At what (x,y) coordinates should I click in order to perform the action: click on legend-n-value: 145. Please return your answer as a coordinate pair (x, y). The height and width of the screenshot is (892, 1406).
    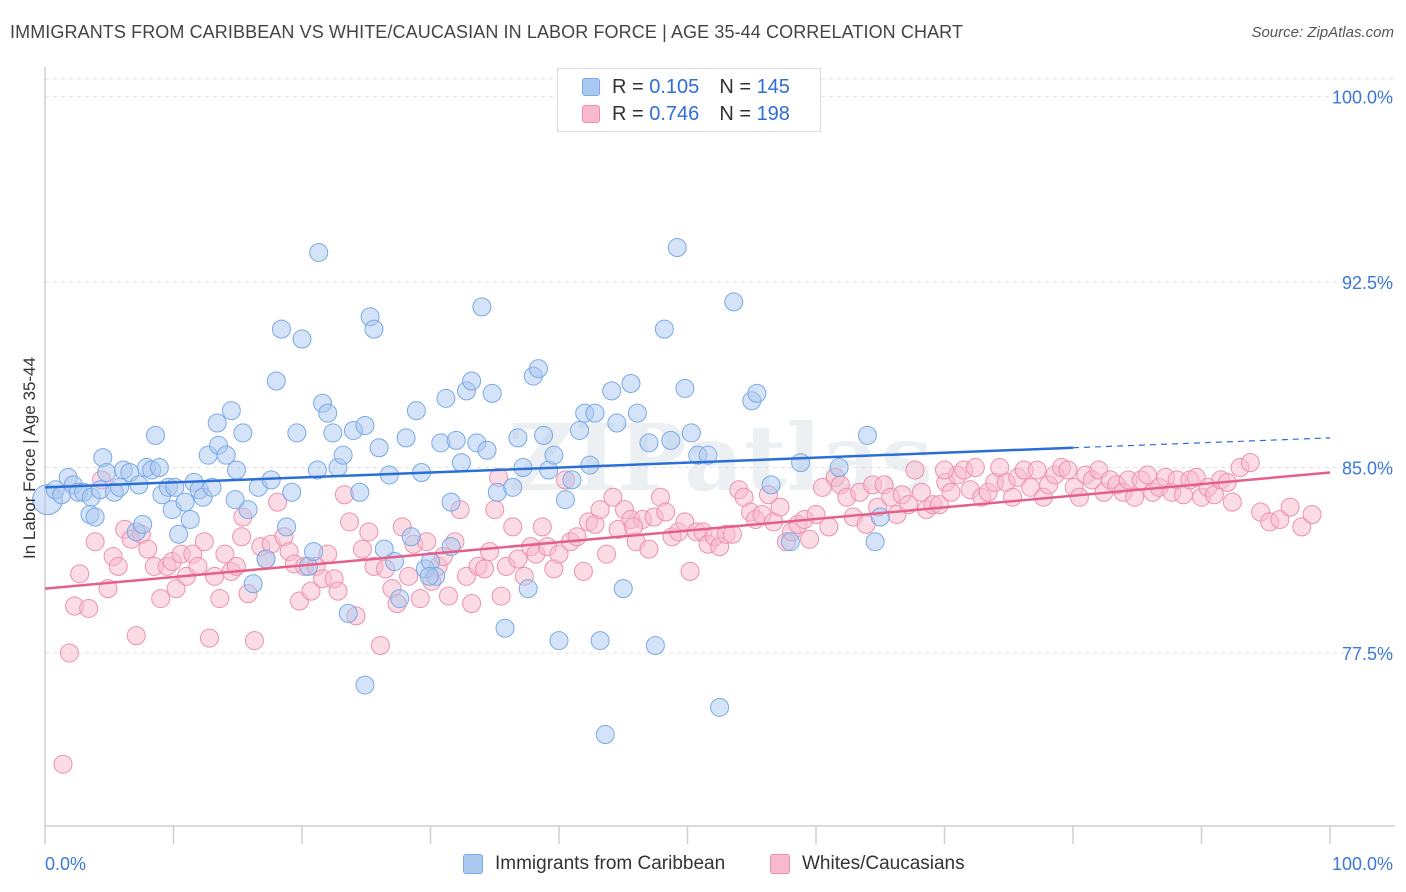
    Looking at the image, I should click on (773, 86).